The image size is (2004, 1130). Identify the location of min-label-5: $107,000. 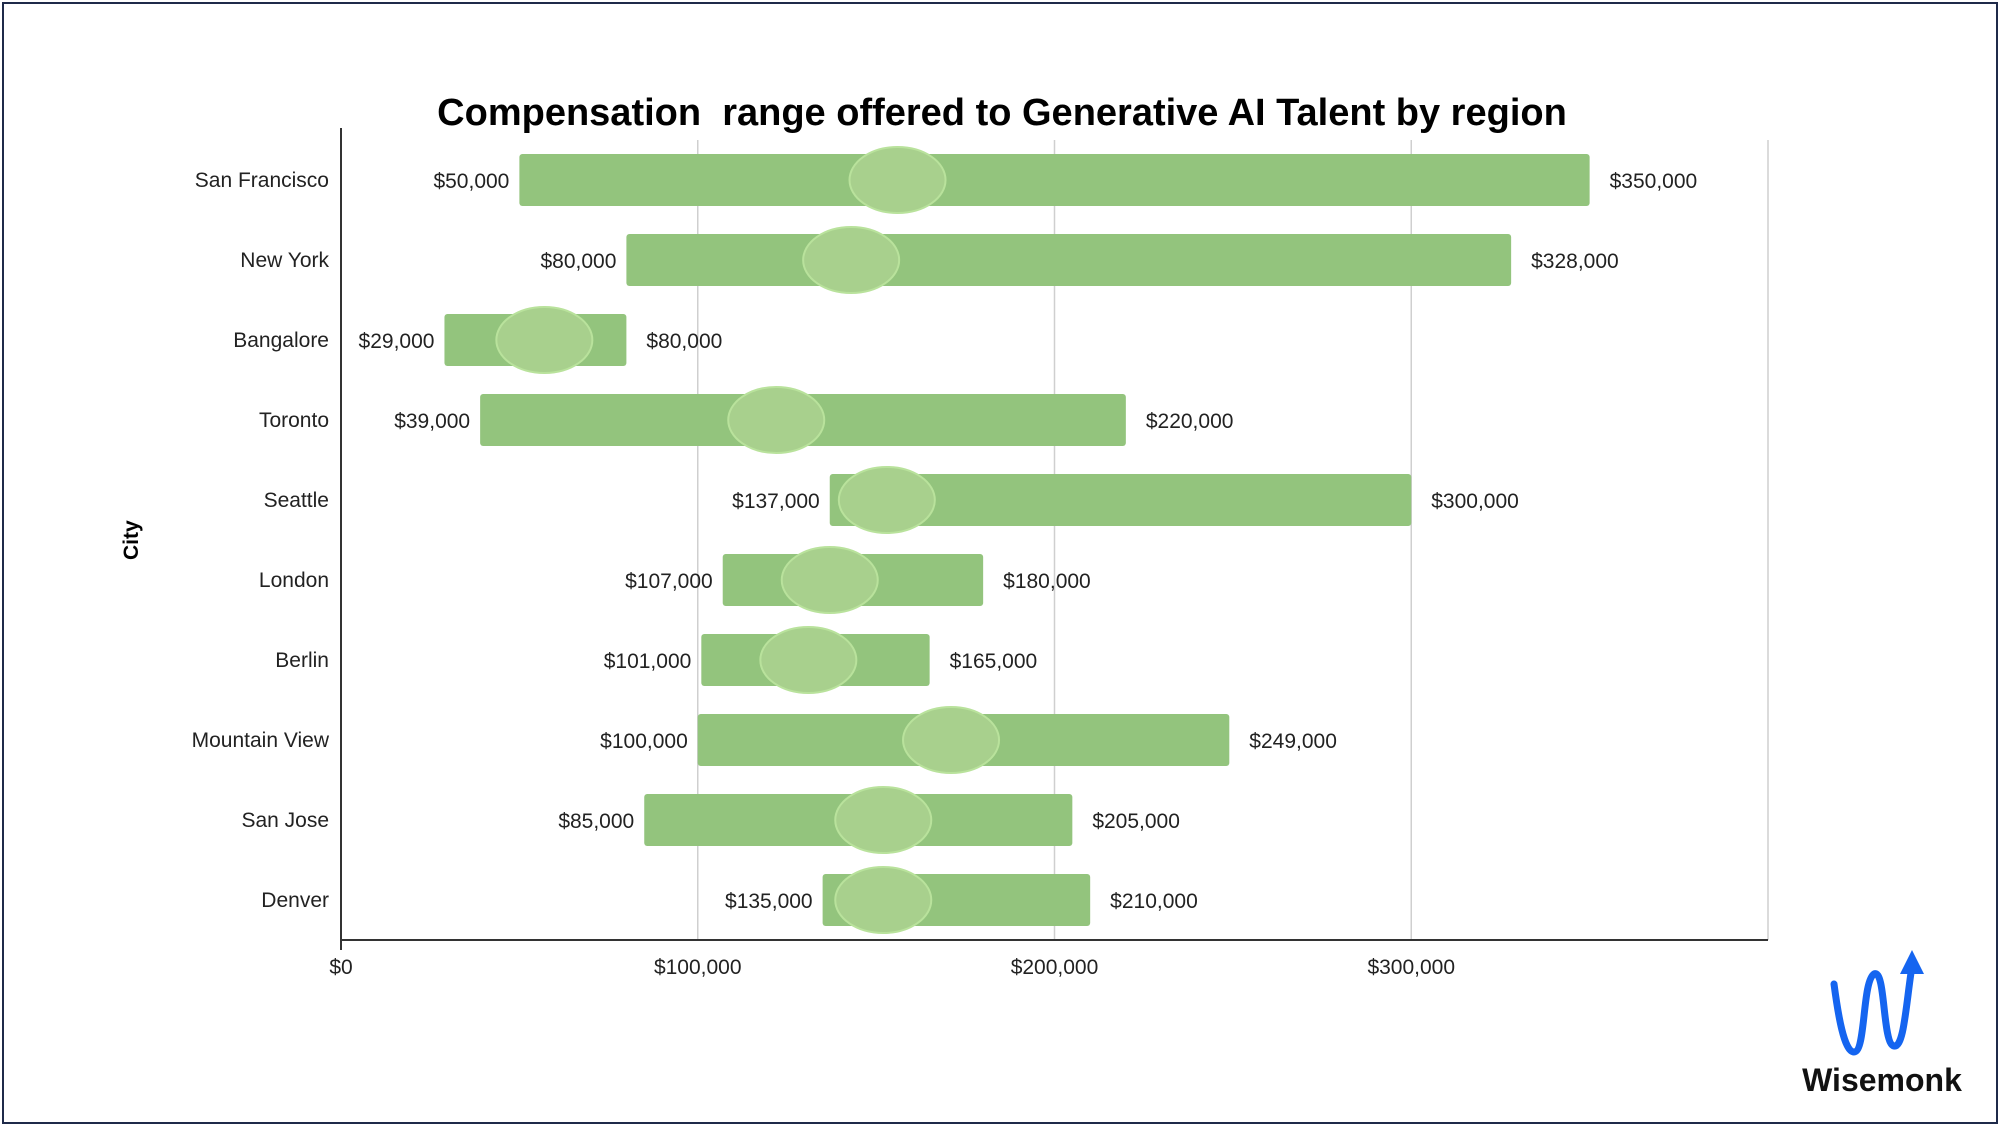
(669, 581).